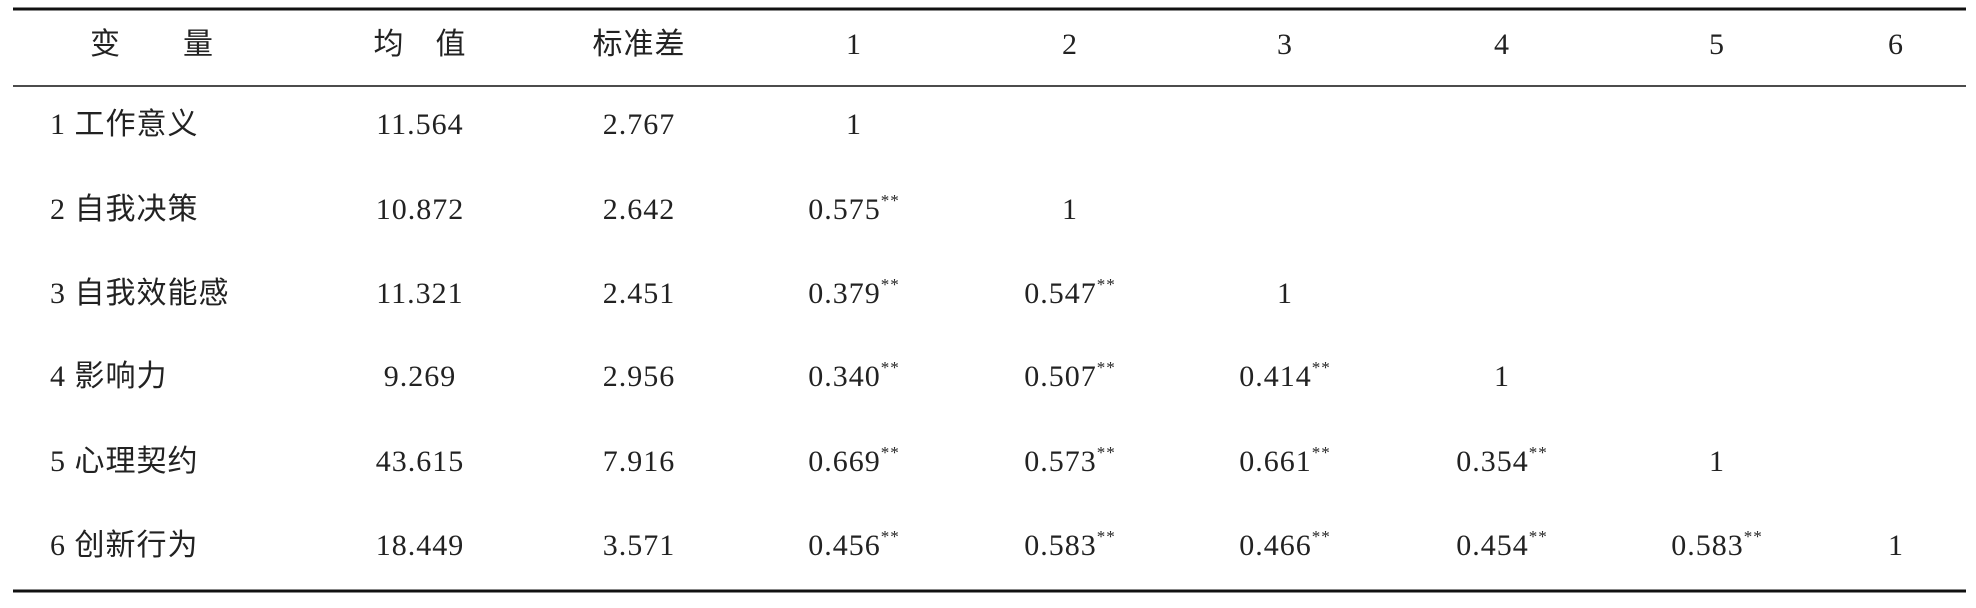  I want to click on cell: 43.615, so click(420, 461).